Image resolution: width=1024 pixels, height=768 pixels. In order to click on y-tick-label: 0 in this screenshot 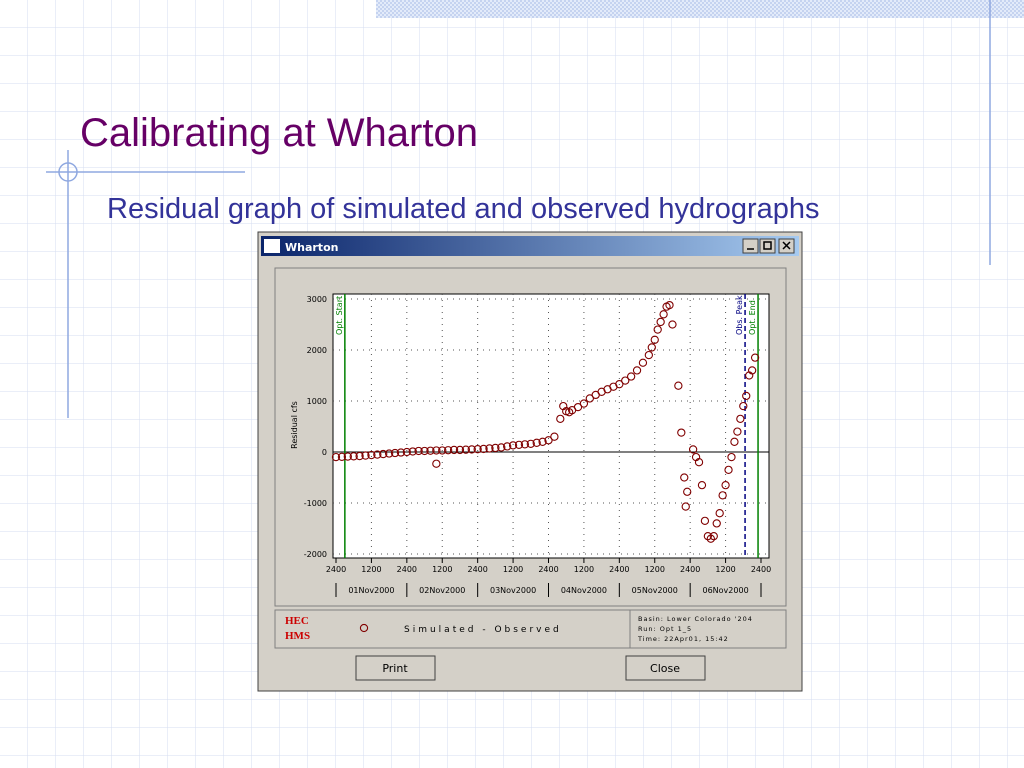, I will do `click(324, 452)`.